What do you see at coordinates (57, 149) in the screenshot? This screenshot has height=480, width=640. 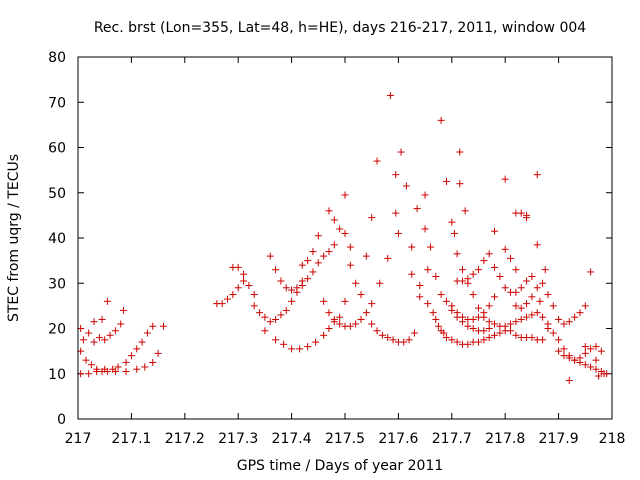 I see `y-tick-label: 60` at bounding box center [57, 149].